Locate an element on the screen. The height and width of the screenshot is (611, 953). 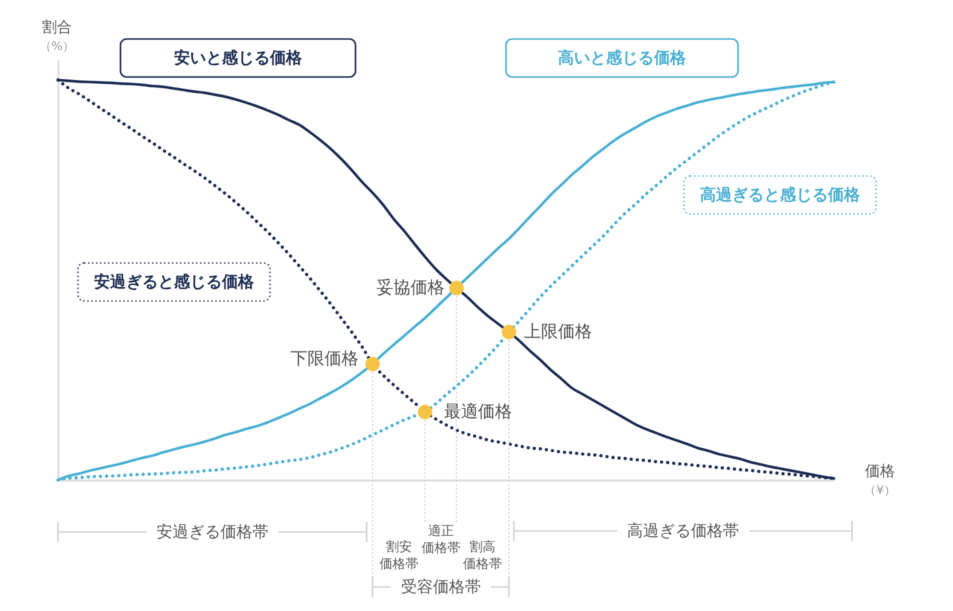
text: 受容価格帯 is located at coordinates (440, 586).